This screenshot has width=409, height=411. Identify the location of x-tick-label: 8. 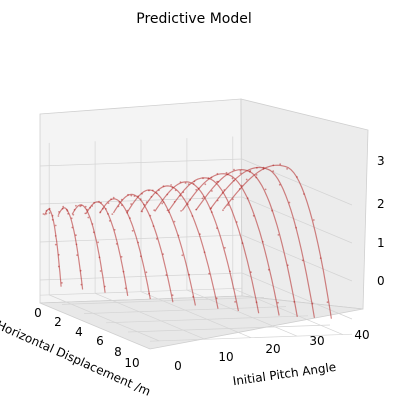
(118, 352).